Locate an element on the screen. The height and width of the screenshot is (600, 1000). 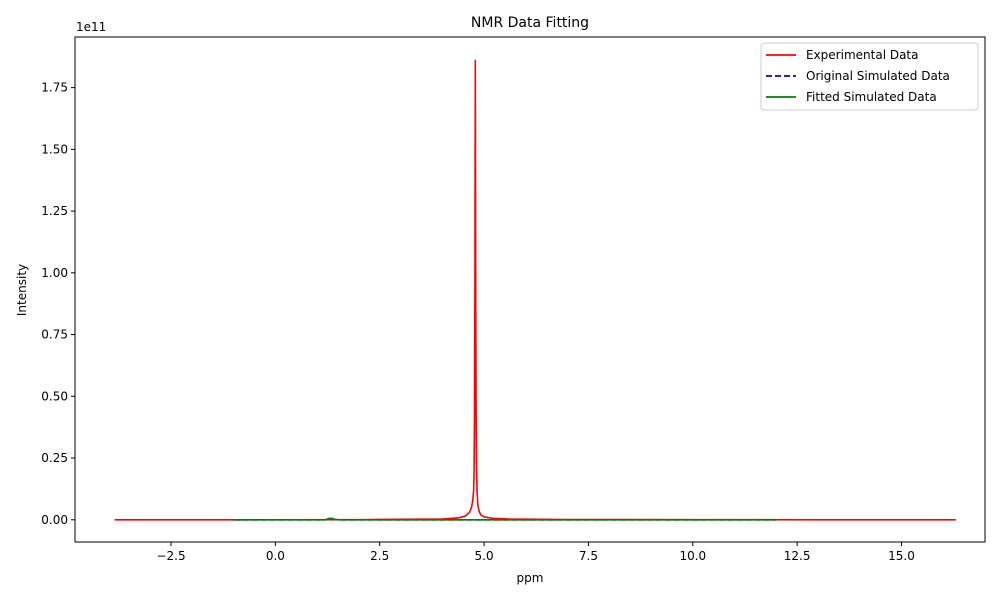
legend-box is located at coordinates (869, 76).